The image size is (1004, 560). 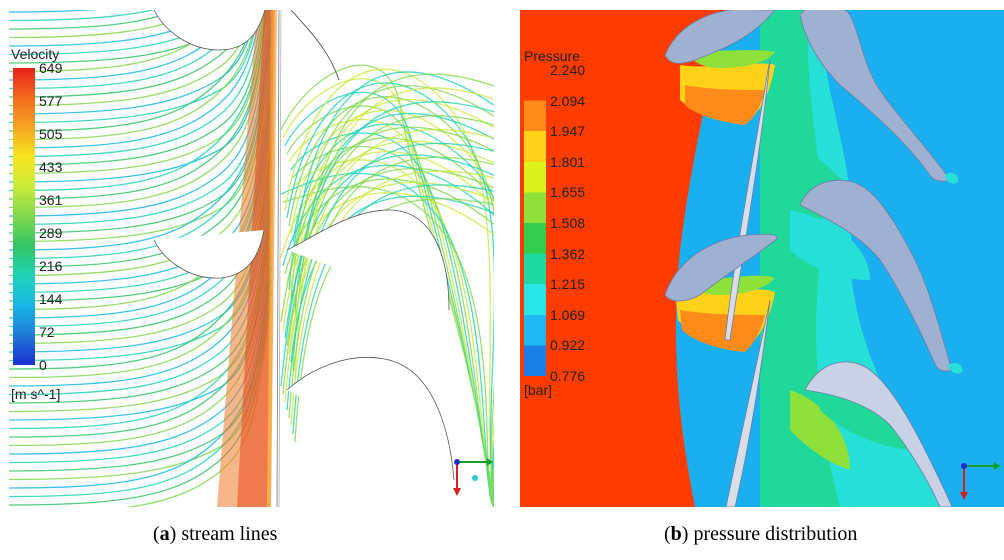 I want to click on legend-unit: [m s^-1], so click(x=36, y=394).